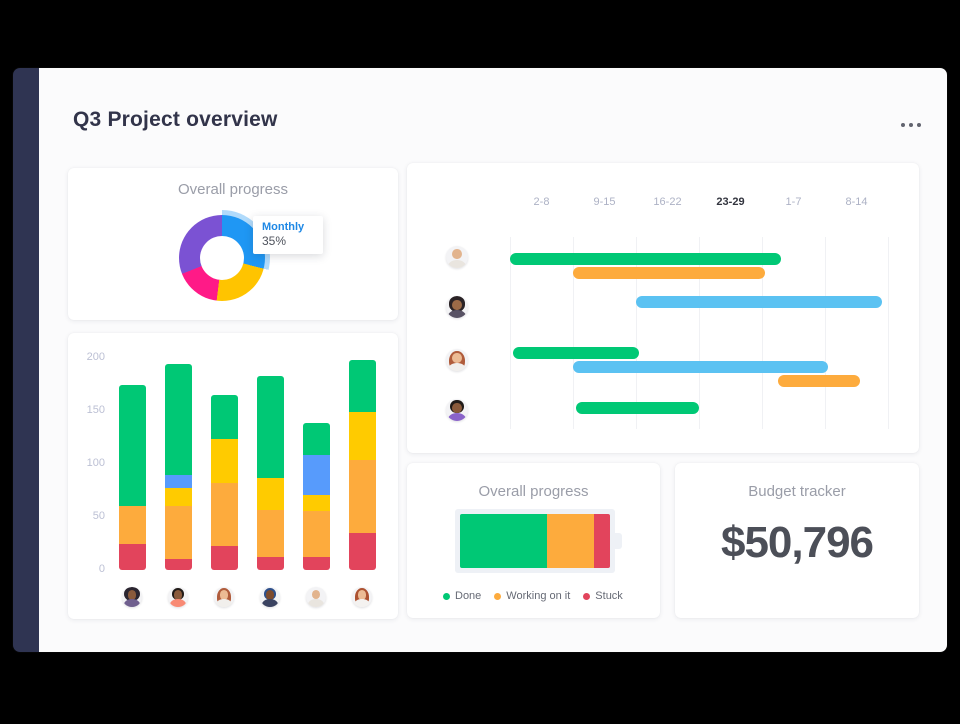  Describe the element at coordinates (797, 491) in the screenshot. I see `card-title: Budget tracker` at that location.